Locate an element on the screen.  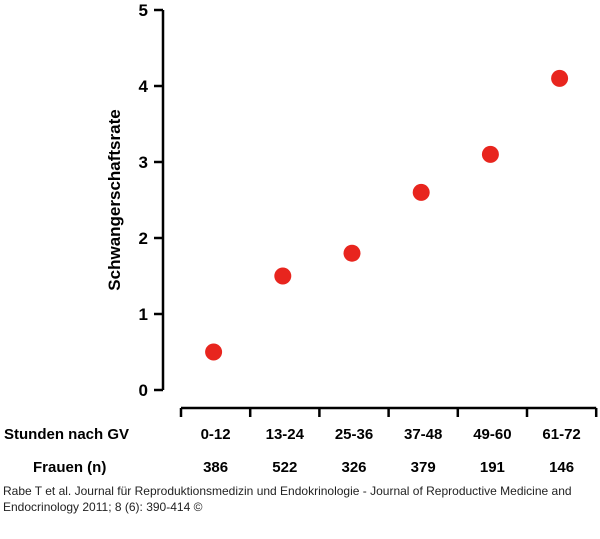
y-ticks: 0 1 2 3 4 5 is located at coordinates (151, 200).